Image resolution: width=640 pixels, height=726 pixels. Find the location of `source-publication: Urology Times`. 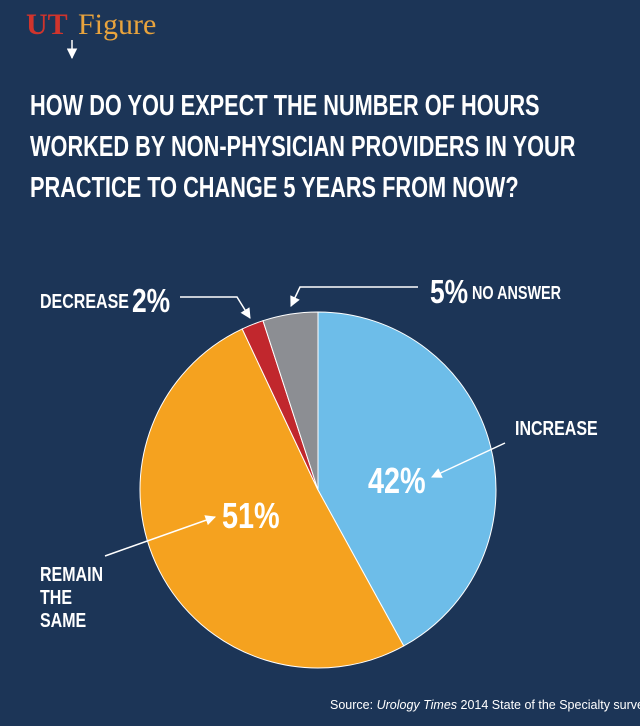

source-publication: Urology Times is located at coordinates (417, 705).